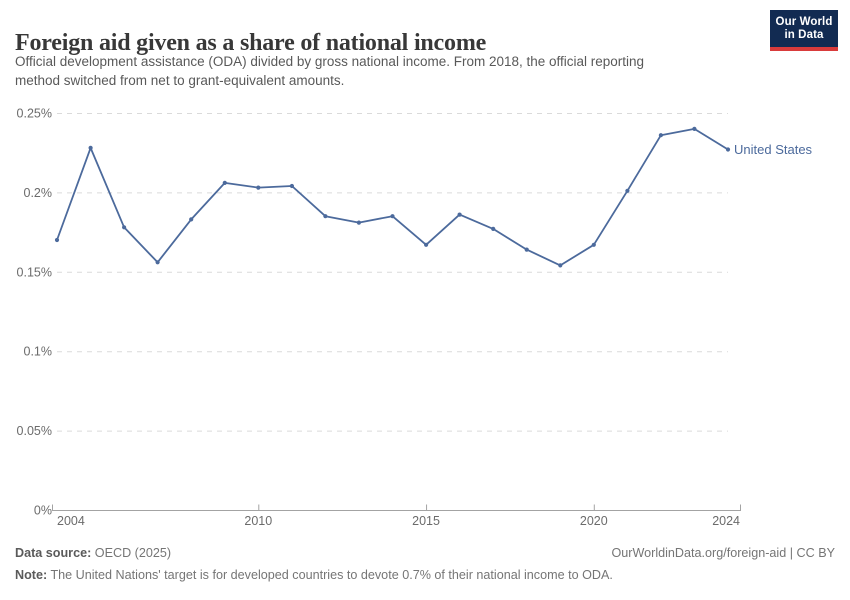  What do you see at coordinates (34, 272) in the screenshot?
I see `y-axis-tick-label: 0.15%` at bounding box center [34, 272].